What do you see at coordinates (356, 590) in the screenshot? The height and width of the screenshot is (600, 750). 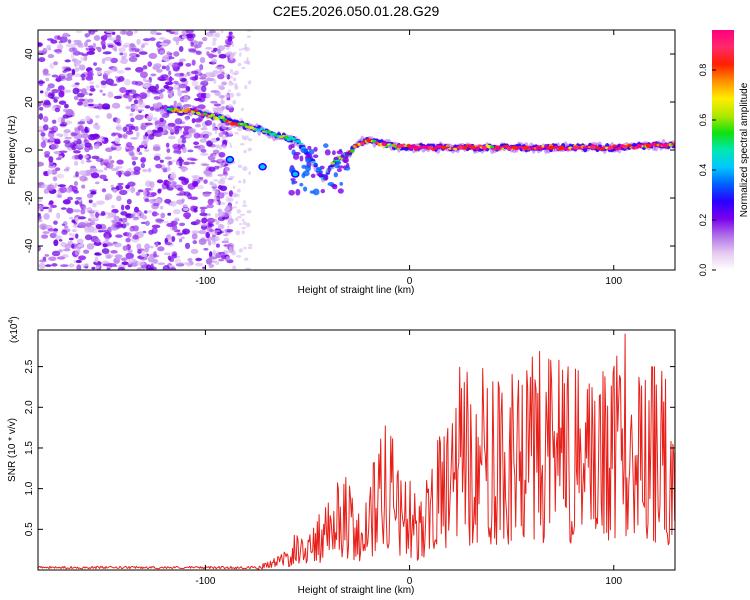 I see `snr-xlabel: Height of straight line (km)` at bounding box center [356, 590].